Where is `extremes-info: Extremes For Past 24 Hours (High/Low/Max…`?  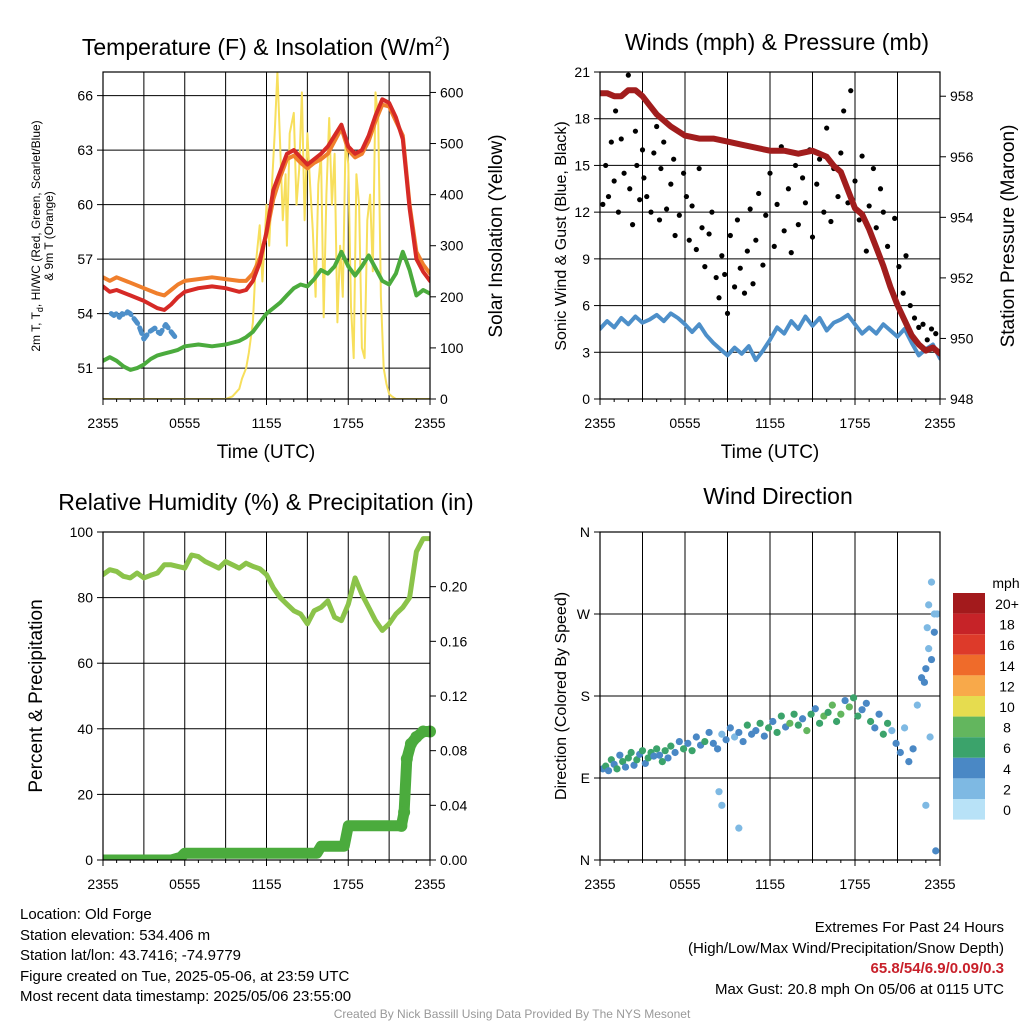 extremes-info: Extremes For Past 24 Hours (High/Low/Max… is located at coordinates (846, 959).